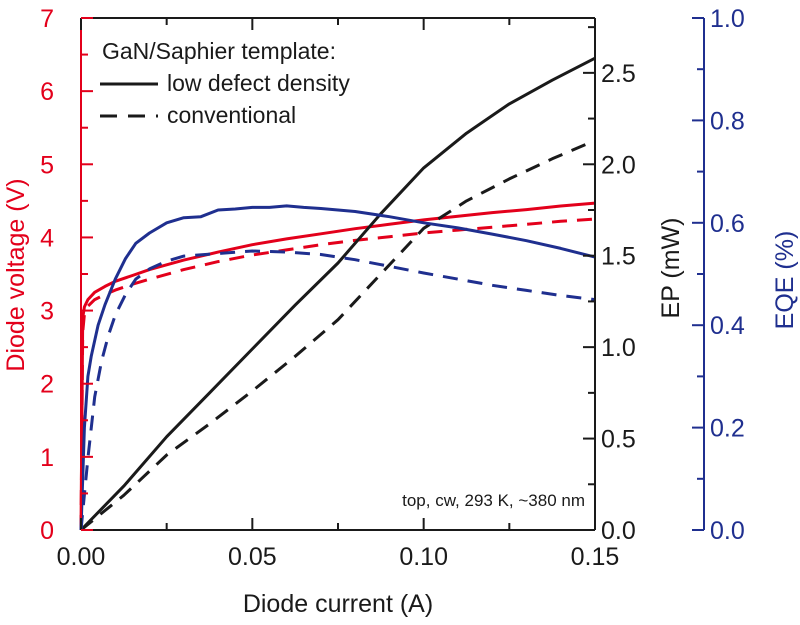  What do you see at coordinates (258, 83) in the screenshot?
I see `legend-label-low-defect: low defect density` at bounding box center [258, 83].